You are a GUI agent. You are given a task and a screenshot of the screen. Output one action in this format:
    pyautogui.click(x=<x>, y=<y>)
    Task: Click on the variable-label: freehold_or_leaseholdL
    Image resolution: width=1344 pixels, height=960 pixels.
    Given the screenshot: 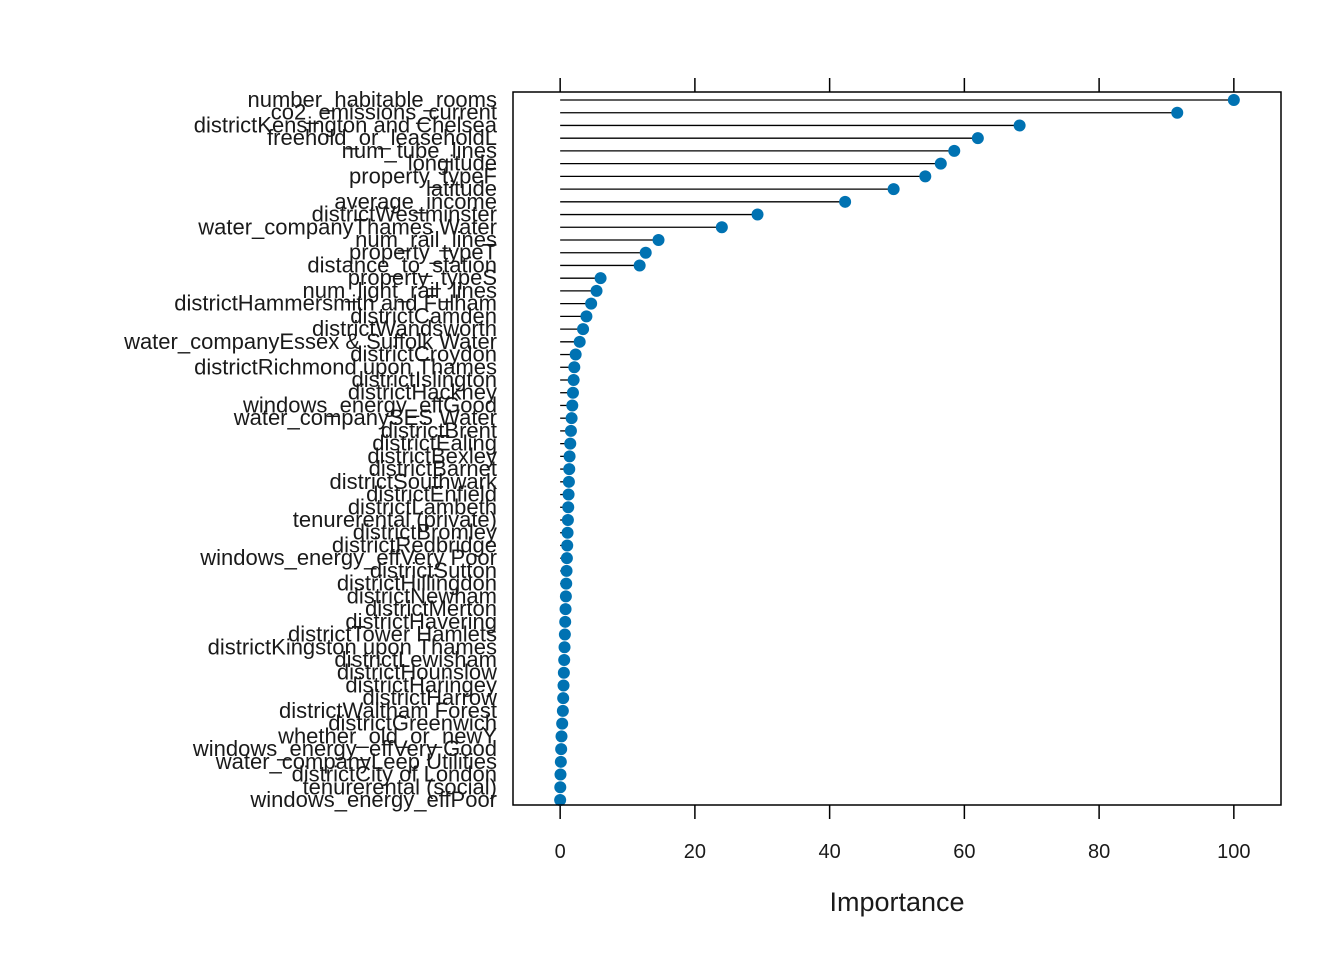 What is the action you would take?
    pyautogui.click(x=382, y=137)
    